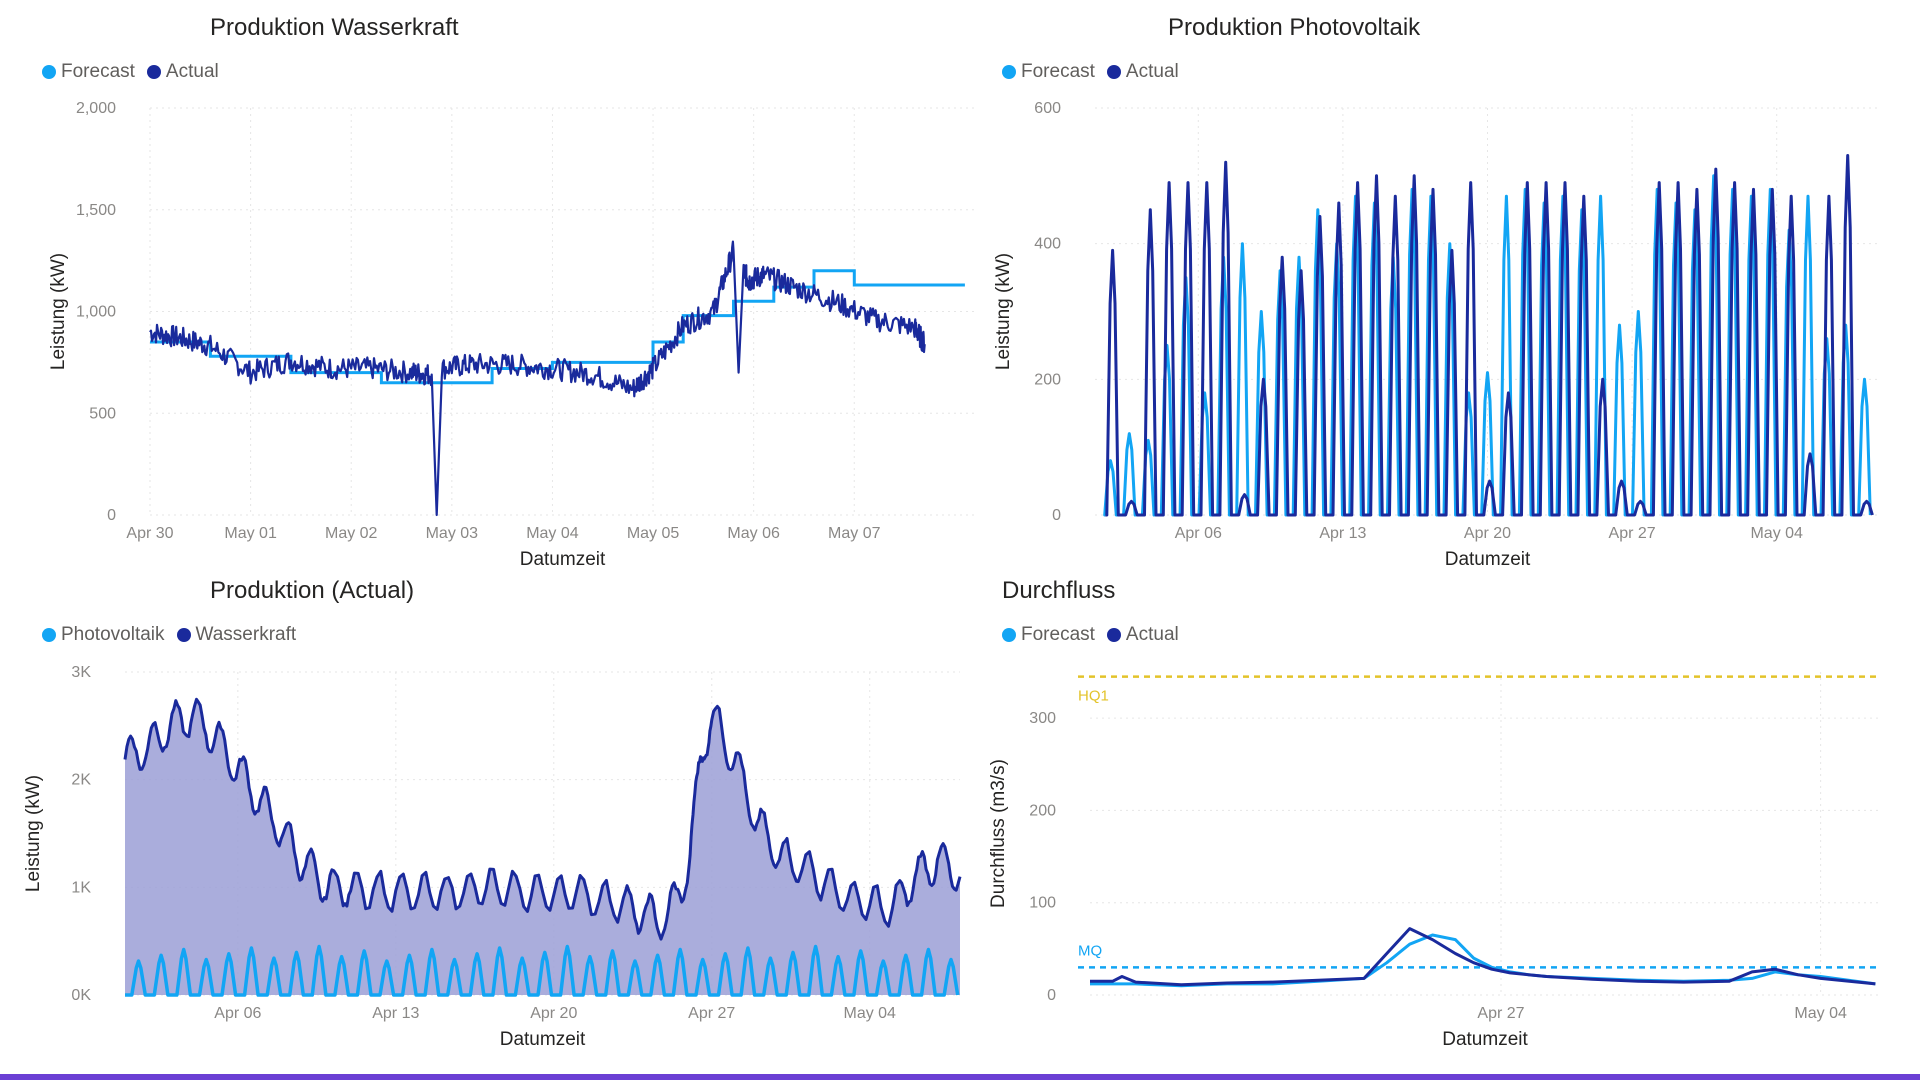 This screenshot has width=1920, height=1080. What do you see at coordinates (81, 672) in the screenshot?
I see `y-tick-label: 3K` at bounding box center [81, 672].